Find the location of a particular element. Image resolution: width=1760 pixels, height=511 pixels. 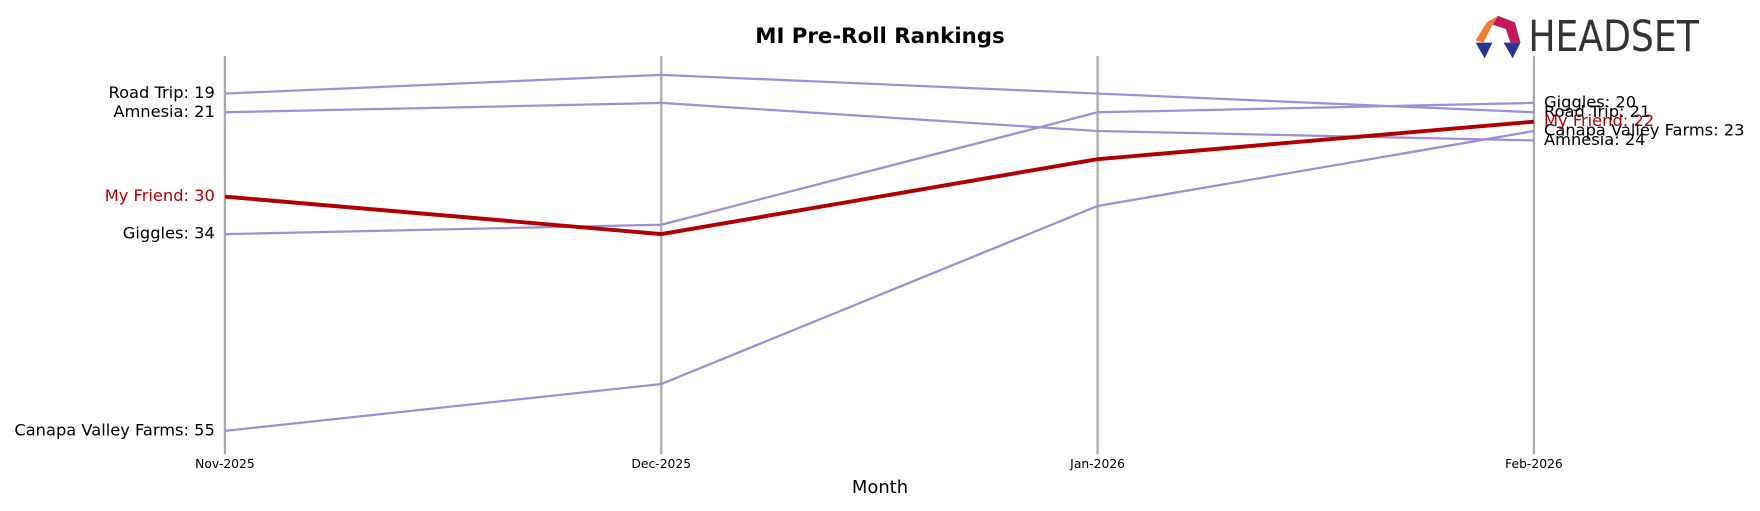

logo-text: HEADSET is located at coordinates (1613, 37).